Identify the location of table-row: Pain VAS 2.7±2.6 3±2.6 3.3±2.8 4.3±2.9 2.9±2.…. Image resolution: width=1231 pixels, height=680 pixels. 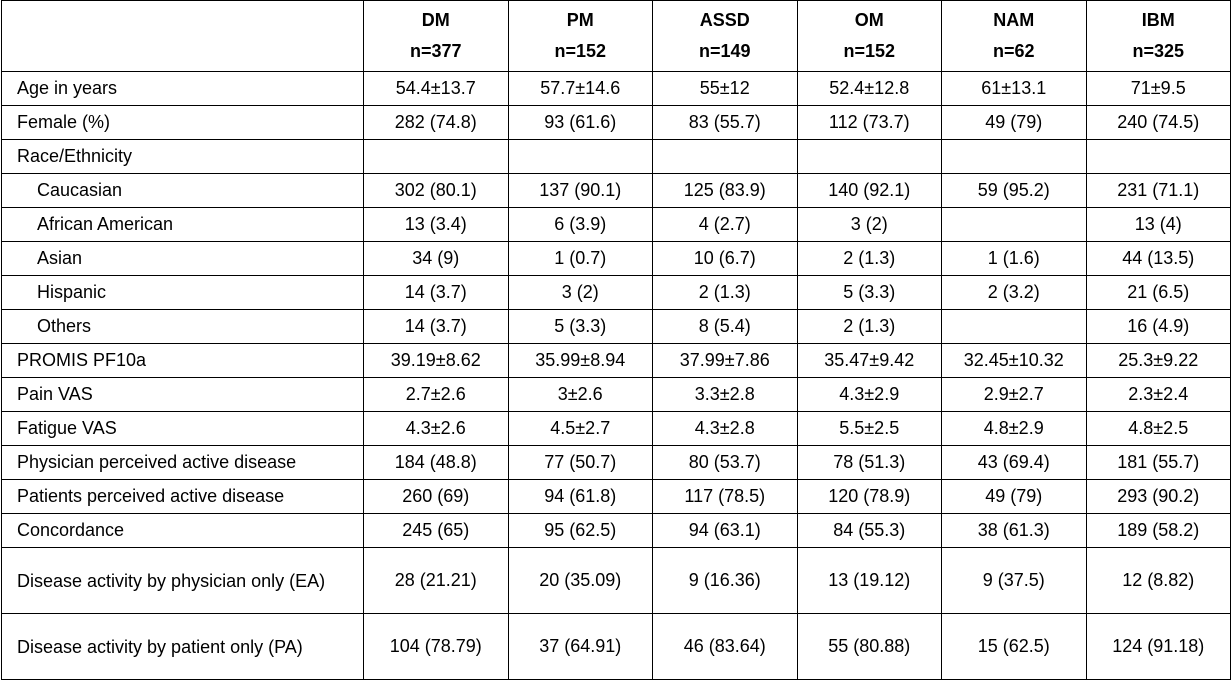
(616, 394).